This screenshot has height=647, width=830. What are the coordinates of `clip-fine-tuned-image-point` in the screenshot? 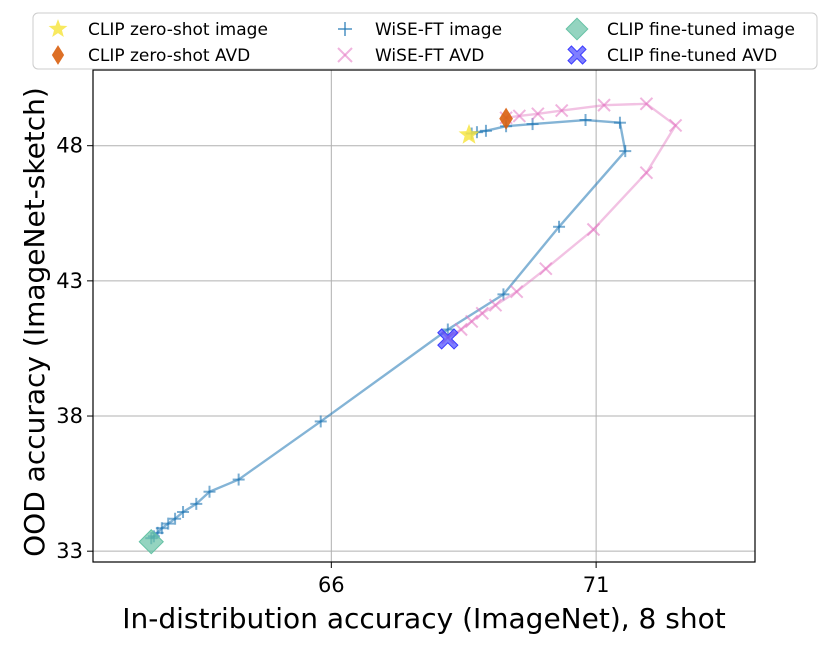 It's located at (151, 542).